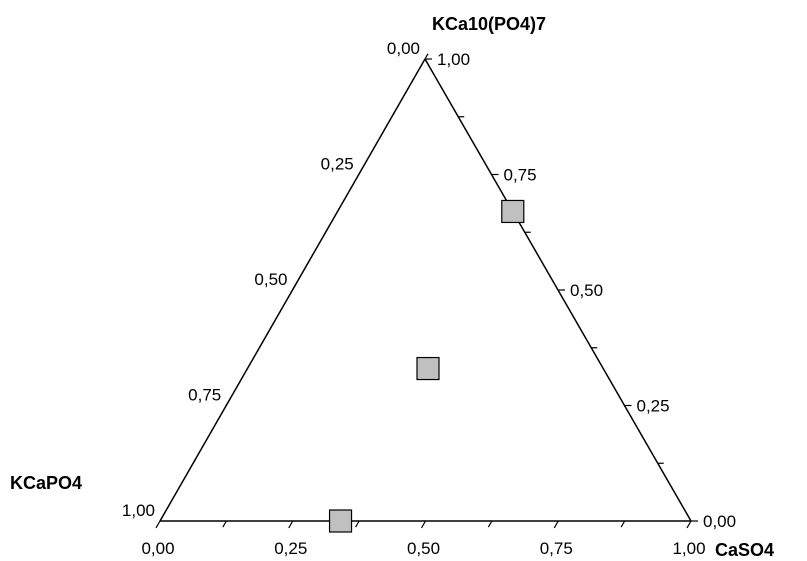 The height and width of the screenshot is (561, 807). I want to click on tick-label-right-3: 0,75, so click(520, 175).